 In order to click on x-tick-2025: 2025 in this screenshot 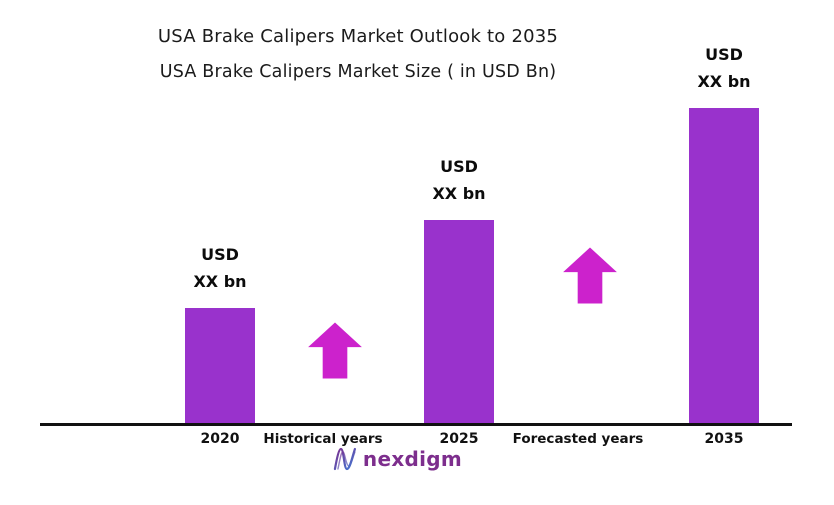, I will do `click(459, 439)`.